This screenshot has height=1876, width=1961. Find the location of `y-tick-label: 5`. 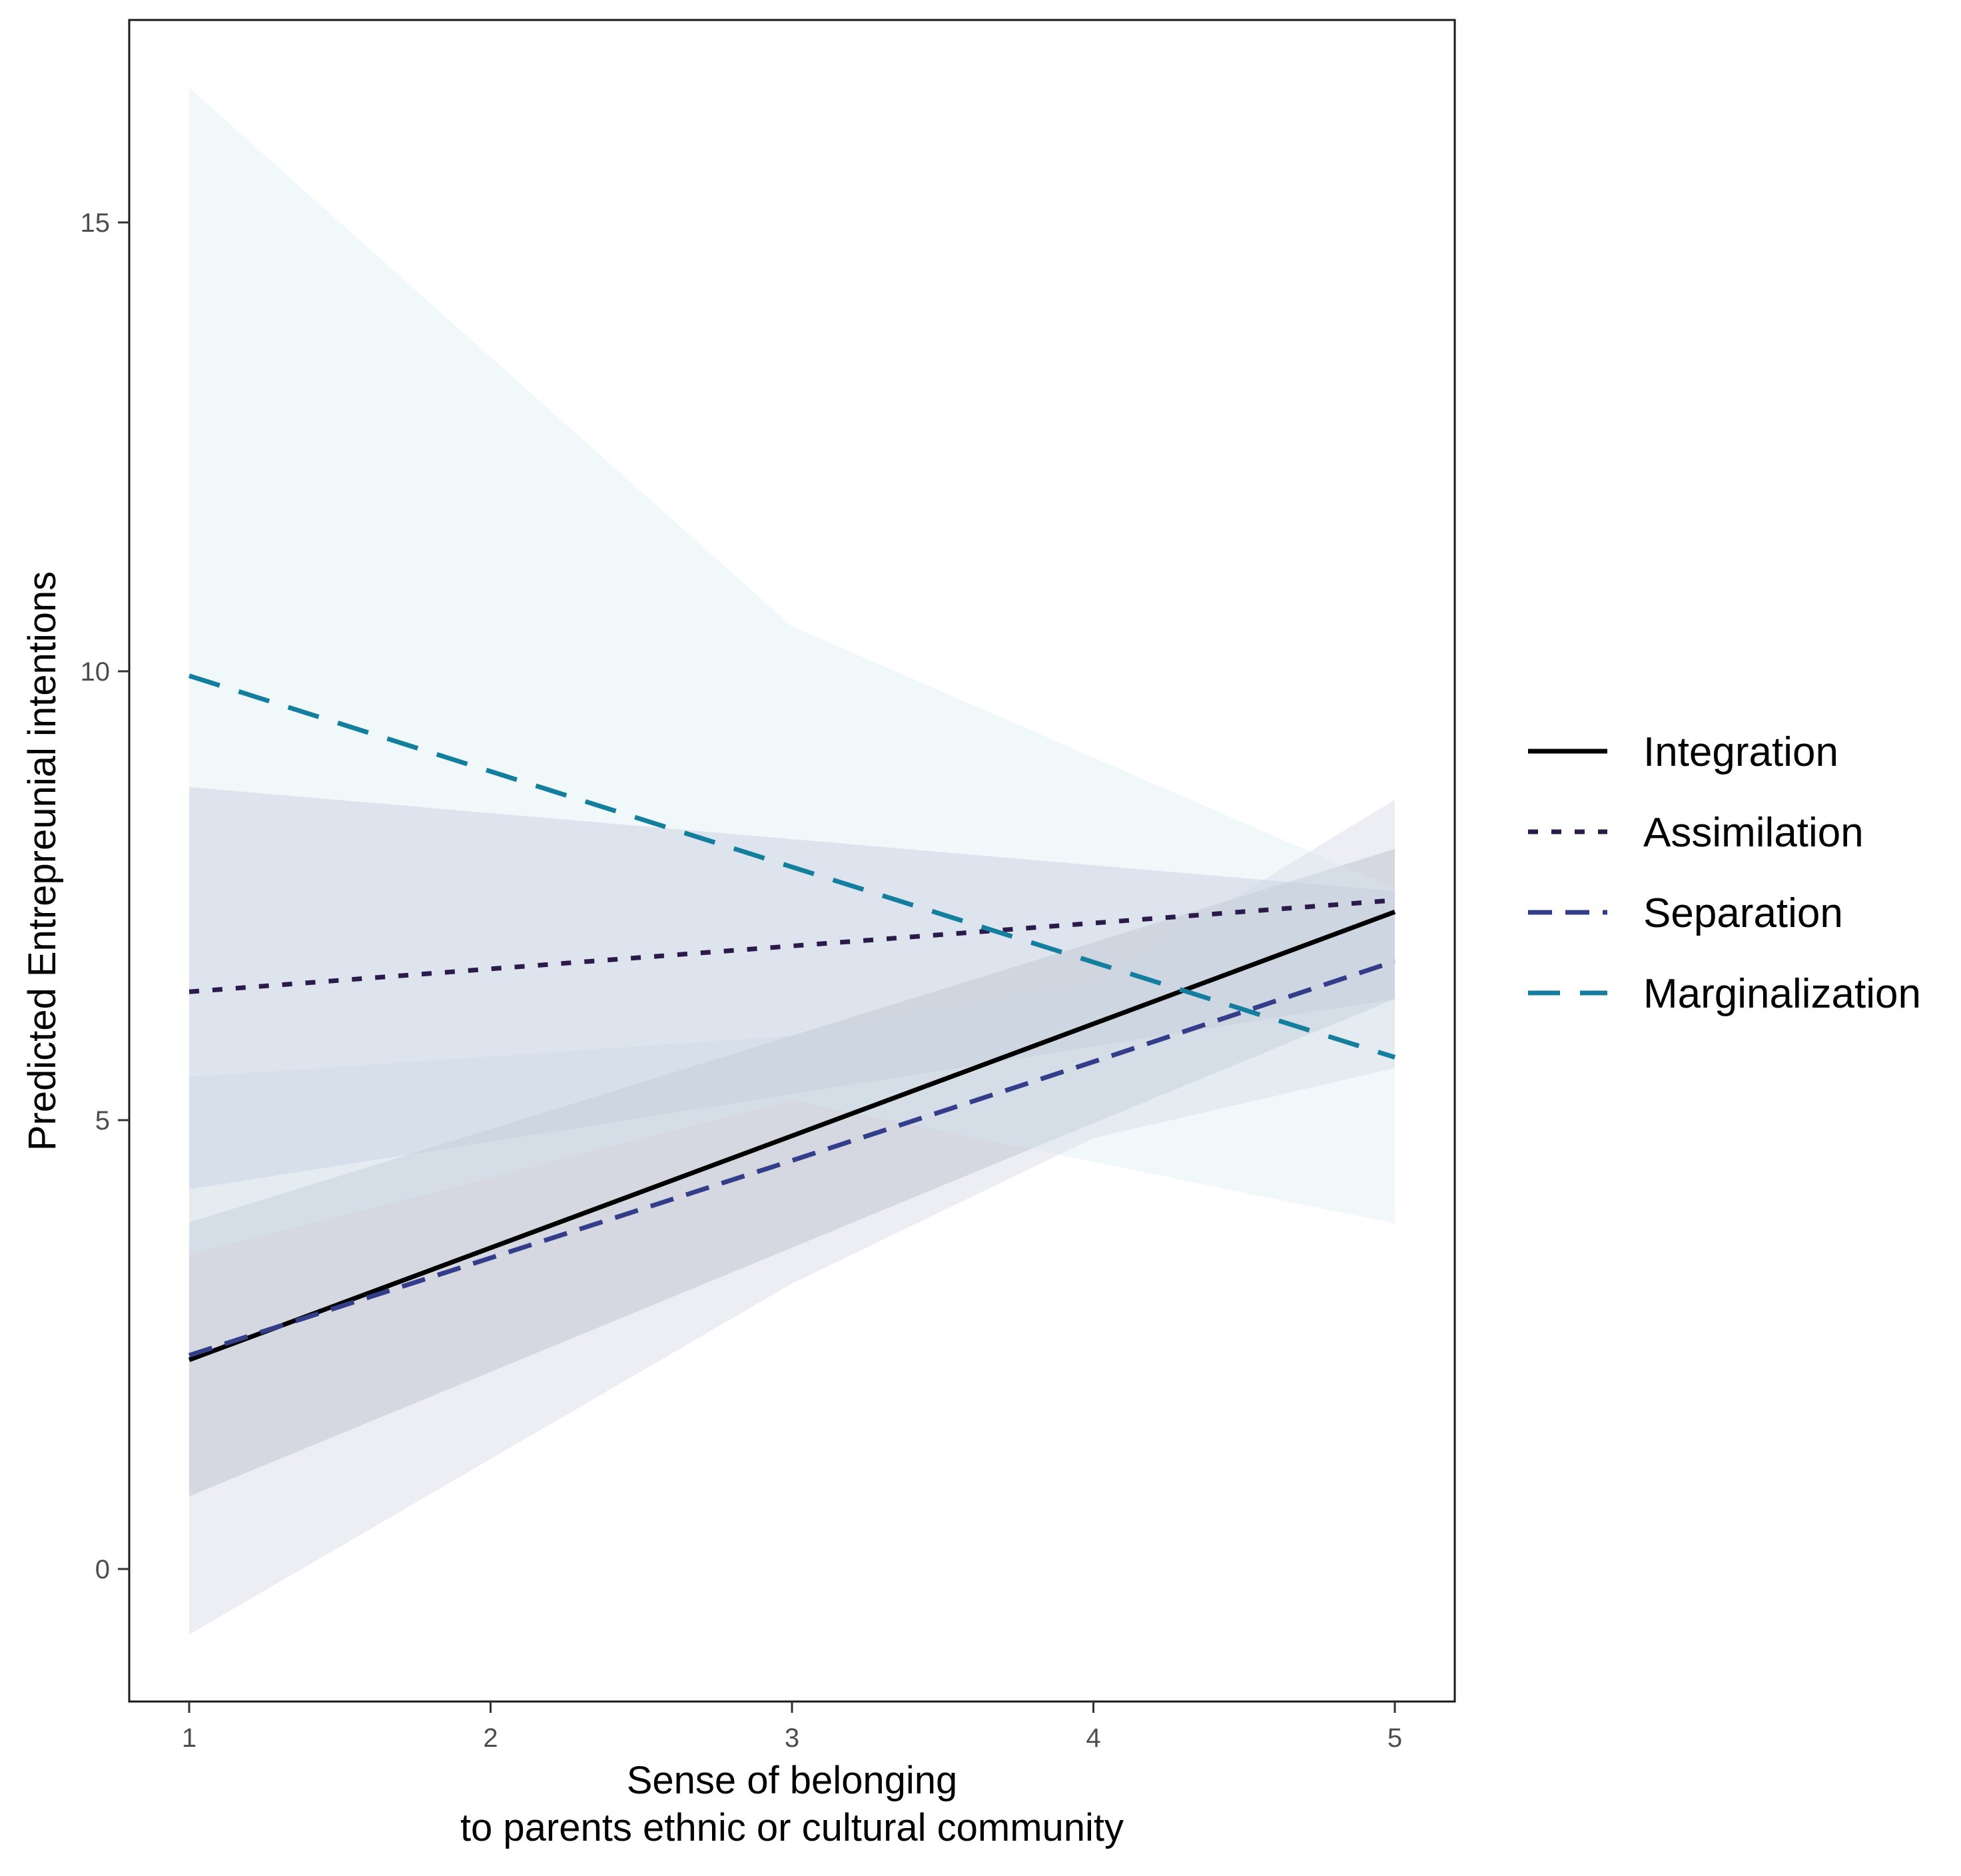

y-tick-label: 5 is located at coordinates (102, 1120).